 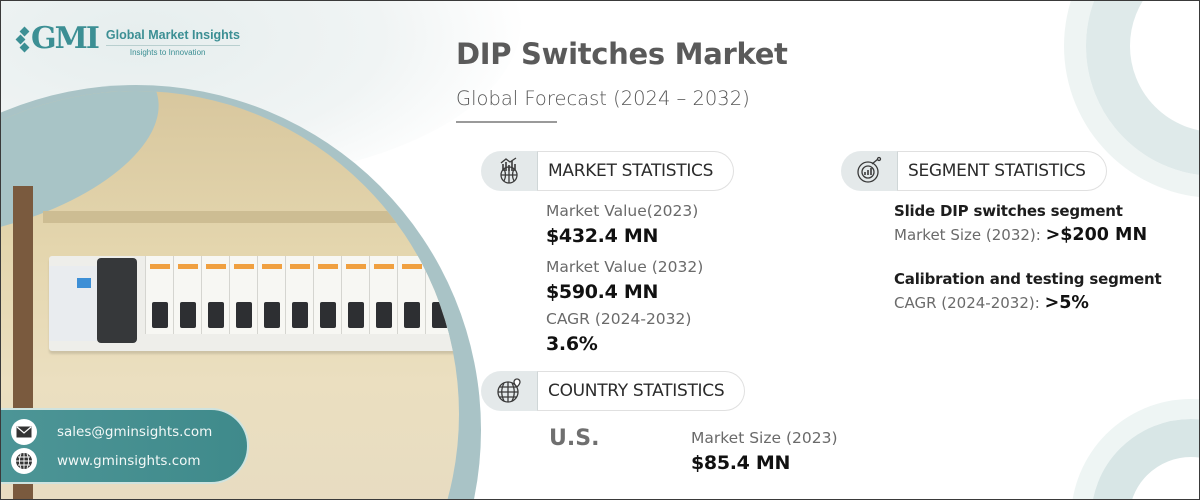 I want to click on rcd-module, so click(x=73, y=303).